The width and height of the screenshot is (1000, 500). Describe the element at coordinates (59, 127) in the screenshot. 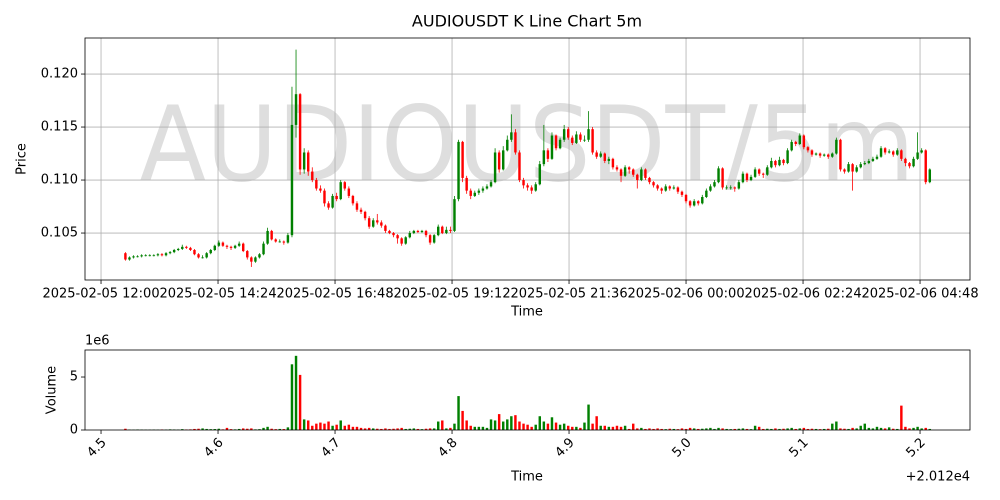

I see `y-tick-label: 0.115` at that location.